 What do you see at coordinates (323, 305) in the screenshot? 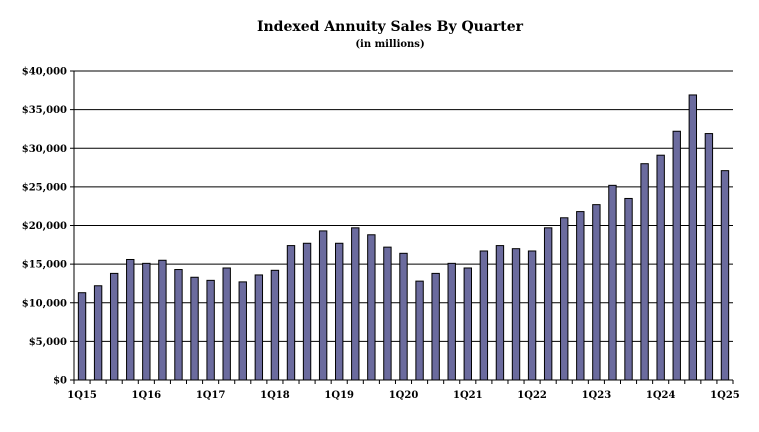
I see `bar-4Q18` at bounding box center [323, 305].